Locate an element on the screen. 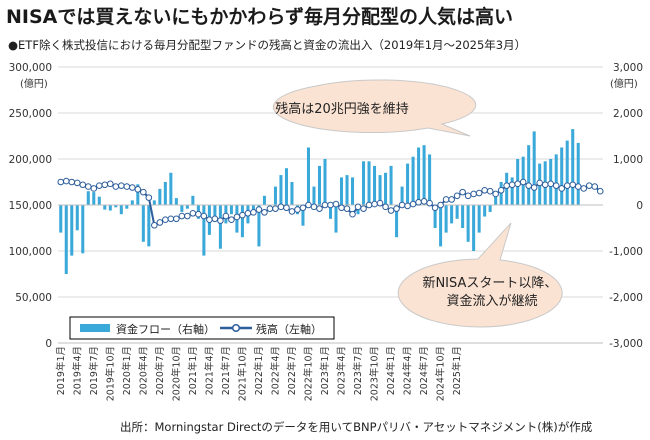  x-tick-label: 2019年10月 is located at coordinates (110, 373).